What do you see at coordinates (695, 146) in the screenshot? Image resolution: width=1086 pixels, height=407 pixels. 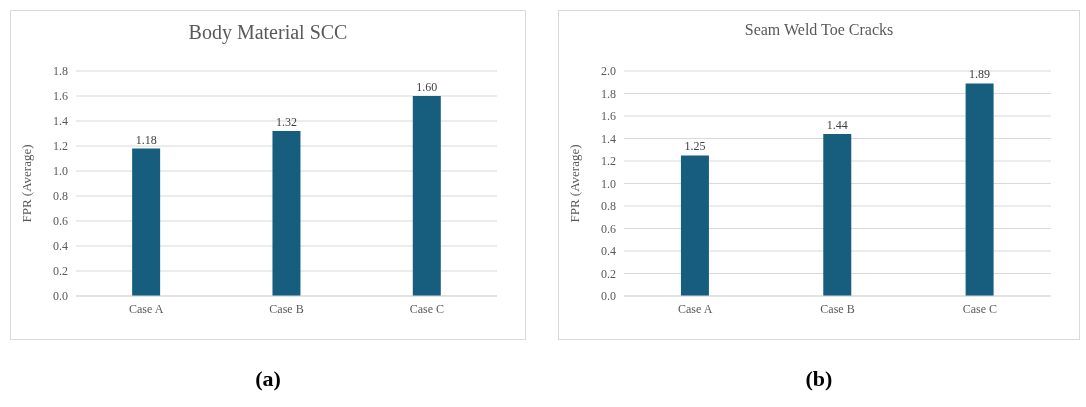 I see `data-label: 1.25` at bounding box center [695, 146].